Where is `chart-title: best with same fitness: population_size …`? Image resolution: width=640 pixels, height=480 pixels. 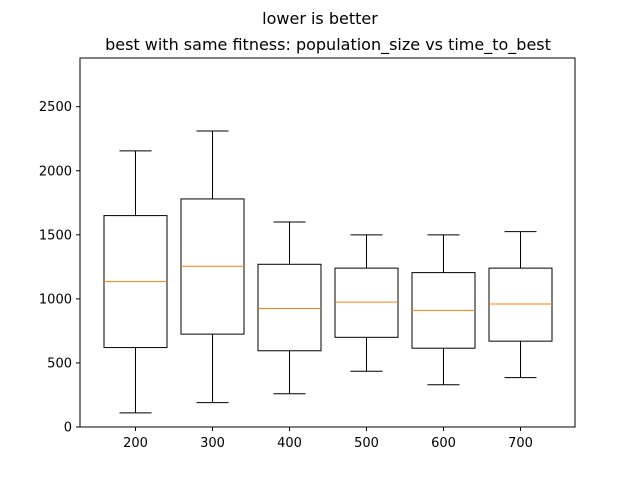
chart-title: best with same fitness: population_size … is located at coordinates (328, 45).